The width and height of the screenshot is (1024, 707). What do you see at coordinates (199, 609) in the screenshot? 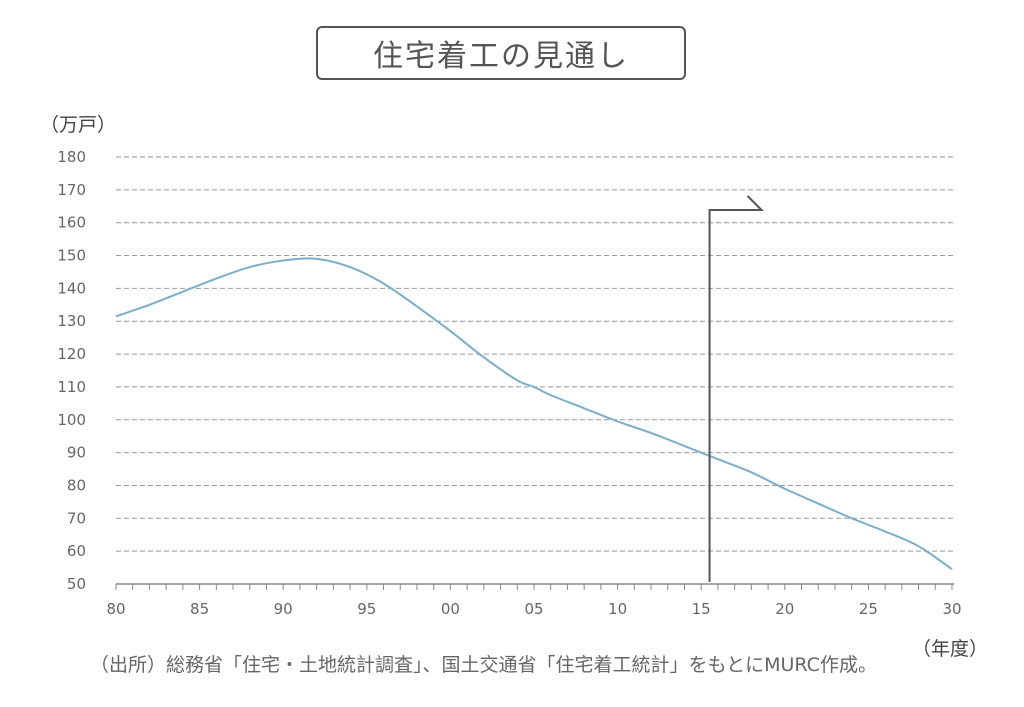
I see `x-tick-label: 85` at bounding box center [199, 609].